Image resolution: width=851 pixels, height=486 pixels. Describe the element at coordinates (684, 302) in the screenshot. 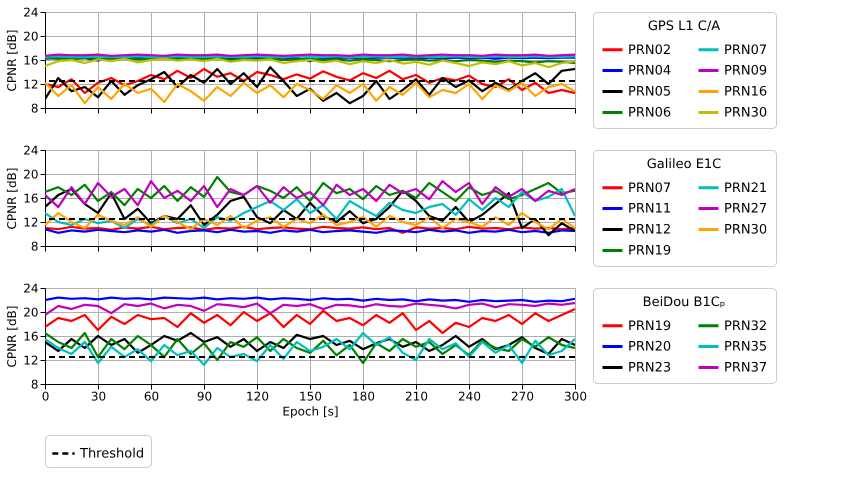

I see `legend-title: BeiDou B1Cₚ` at that location.